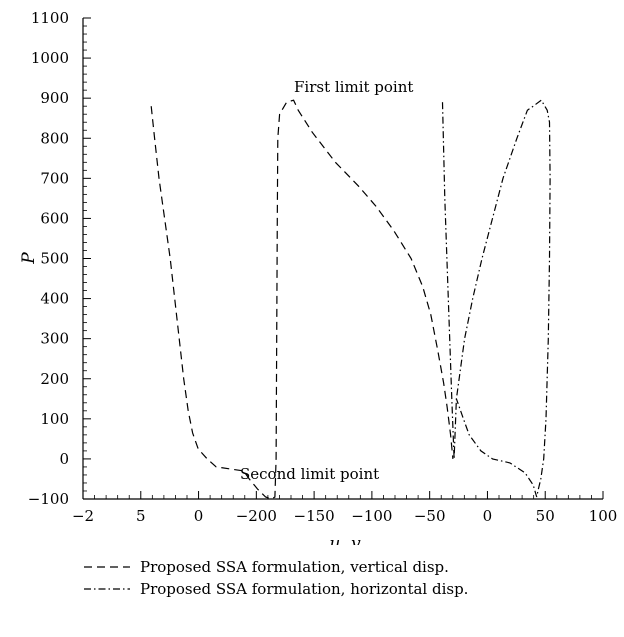 The height and width of the screenshot is (637, 624). What do you see at coordinates (107, 567) in the screenshot?
I see `legend-swatch-dashed` at bounding box center [107, 567].